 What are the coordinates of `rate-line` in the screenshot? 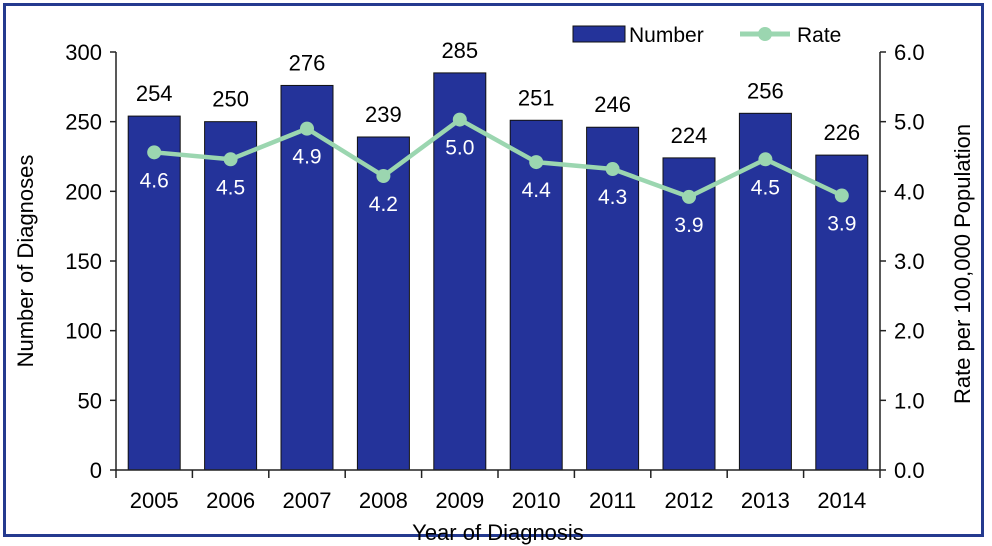 It's located at (498, 158).